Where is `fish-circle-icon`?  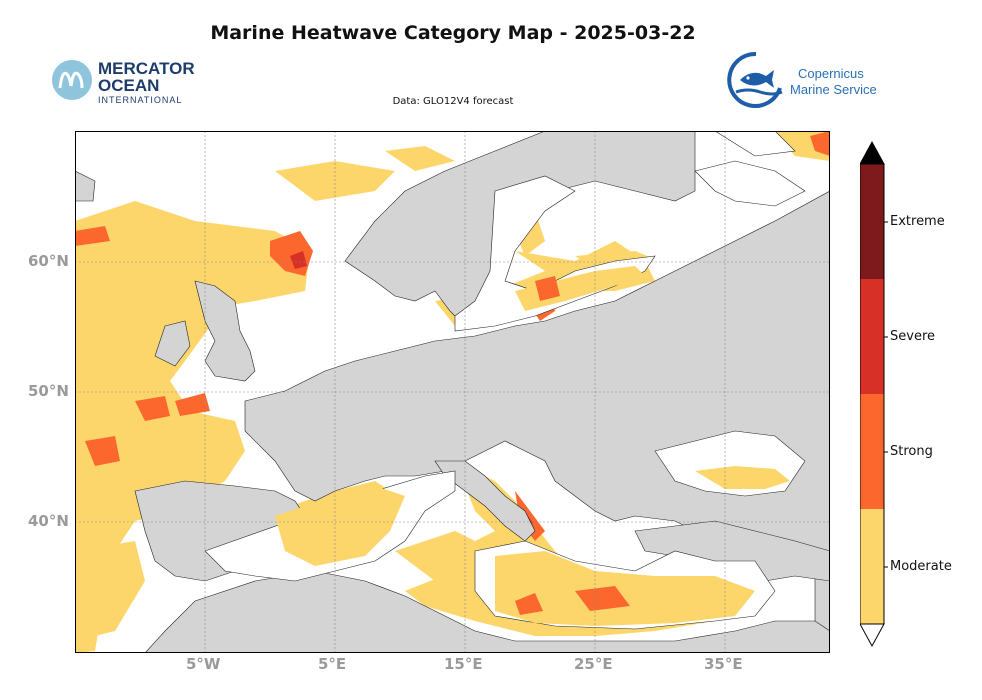
fish-circle-icon is located at coordinates (755, 79).